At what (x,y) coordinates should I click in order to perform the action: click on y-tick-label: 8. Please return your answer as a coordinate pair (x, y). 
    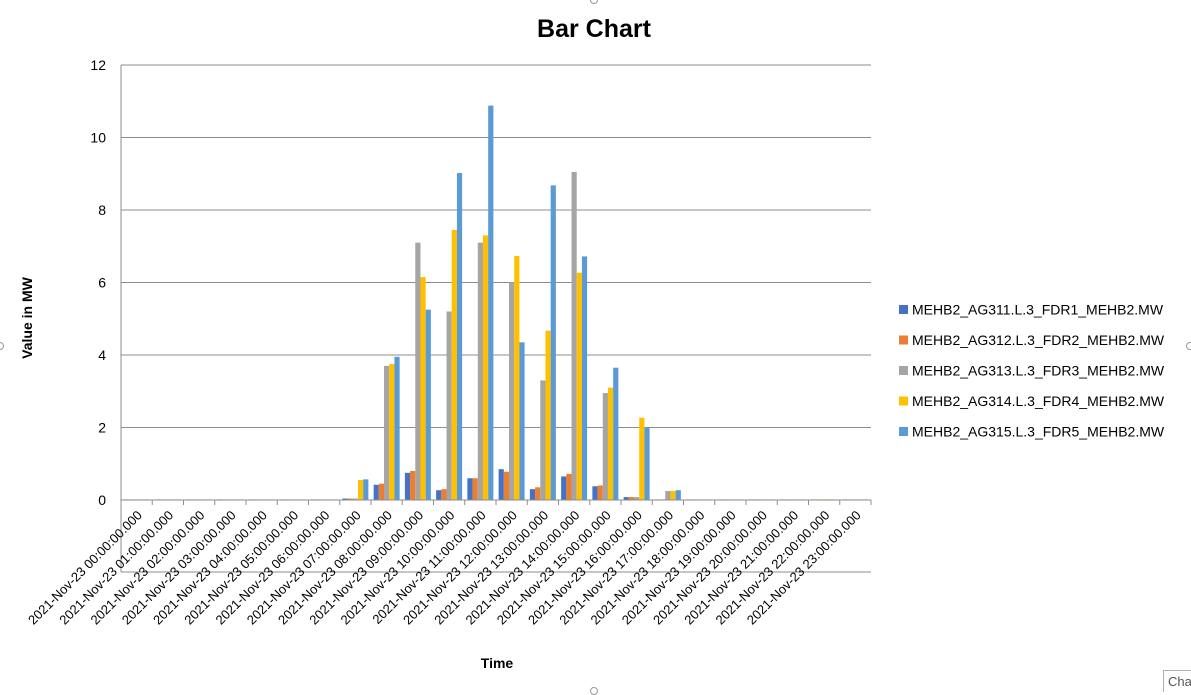
    Looking at the image, I should click on (102, 210).